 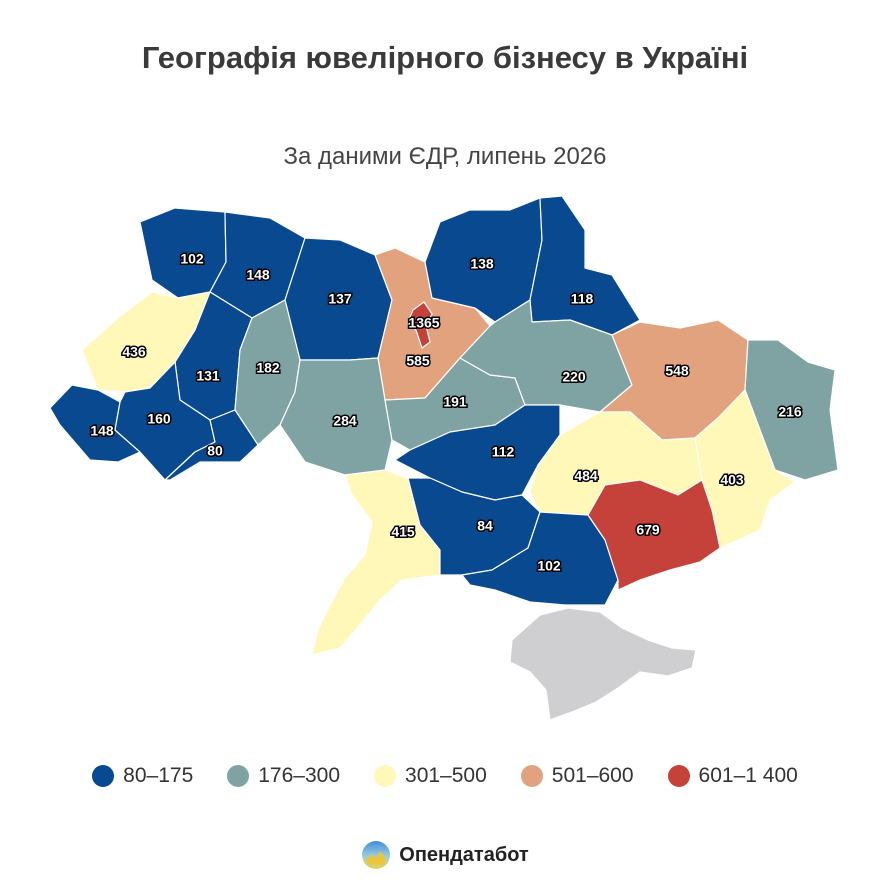 What do you see at coordinates (582, 299) in the screenshot?
I see `label-sumska: 118` at bounding box center [582, 299].